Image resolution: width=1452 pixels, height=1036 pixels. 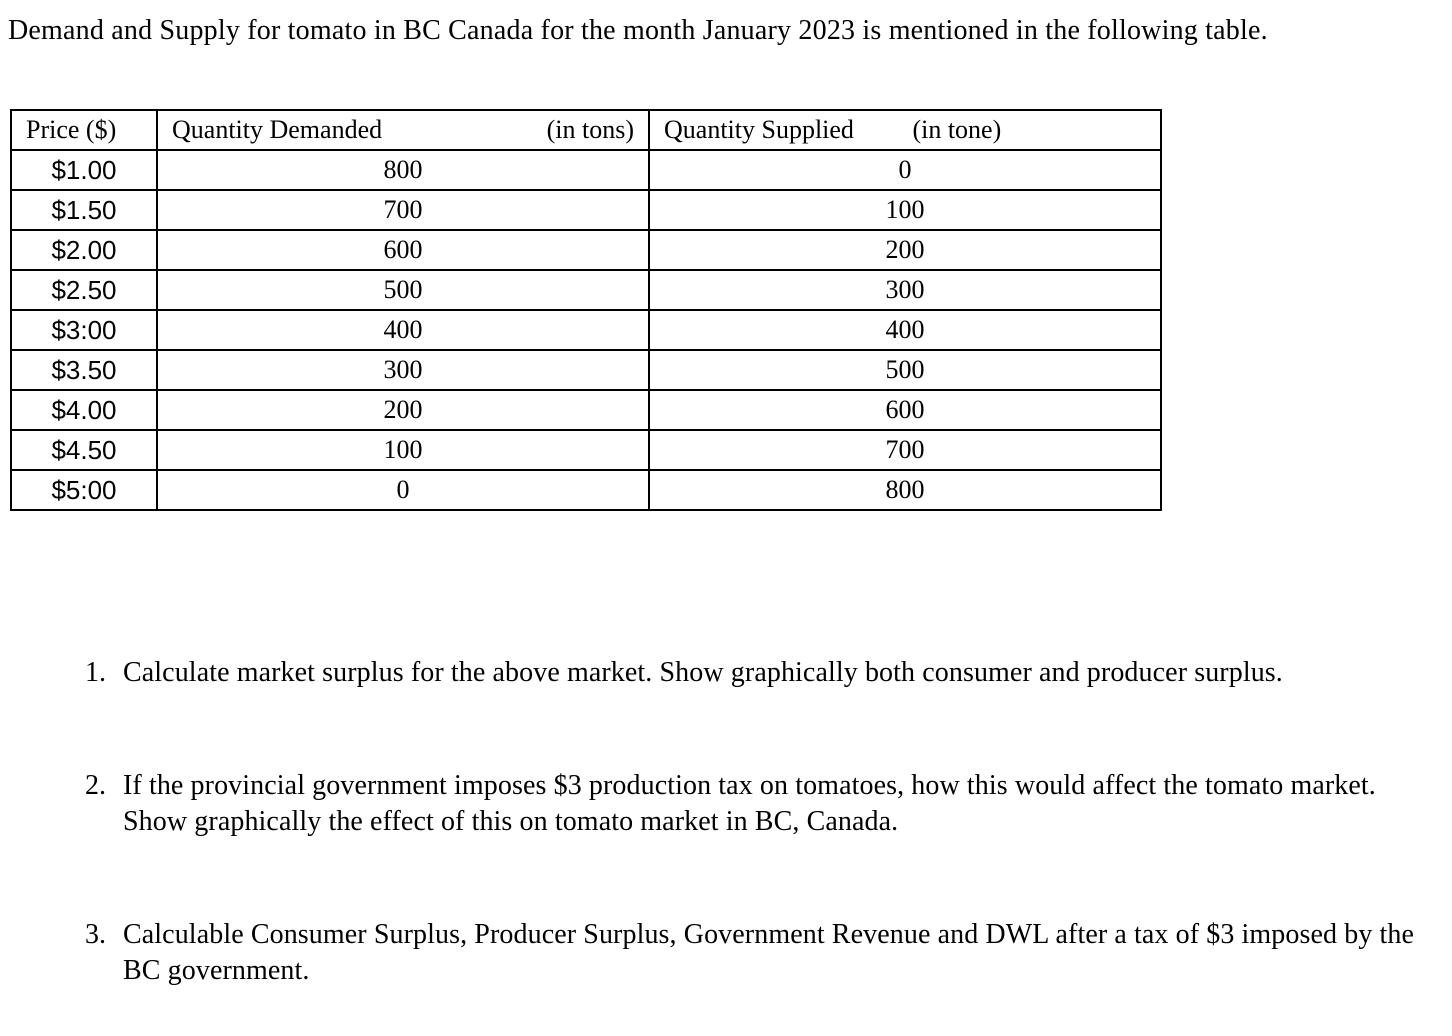 I want to click on table-row: $5:00 0 800, so click(x=586, y=490).